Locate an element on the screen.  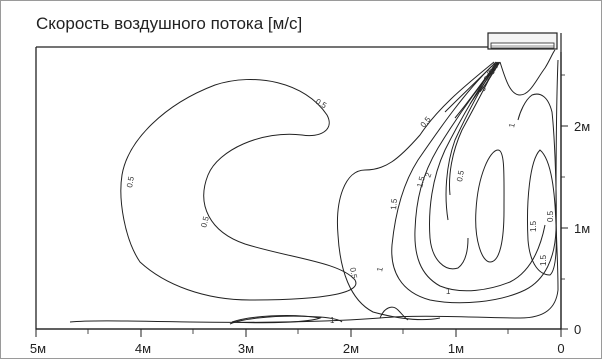
contour-label-1.5-b: 1.5 is located at coordinates (421, 182).